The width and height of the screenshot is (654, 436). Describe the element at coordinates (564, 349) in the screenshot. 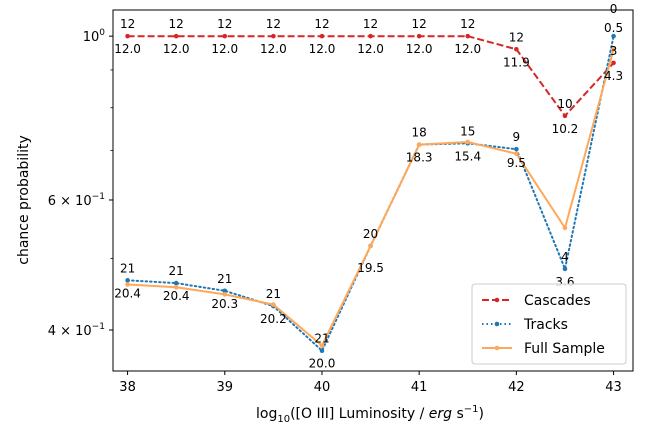

I see `legend-label: Full Sample` at that location.